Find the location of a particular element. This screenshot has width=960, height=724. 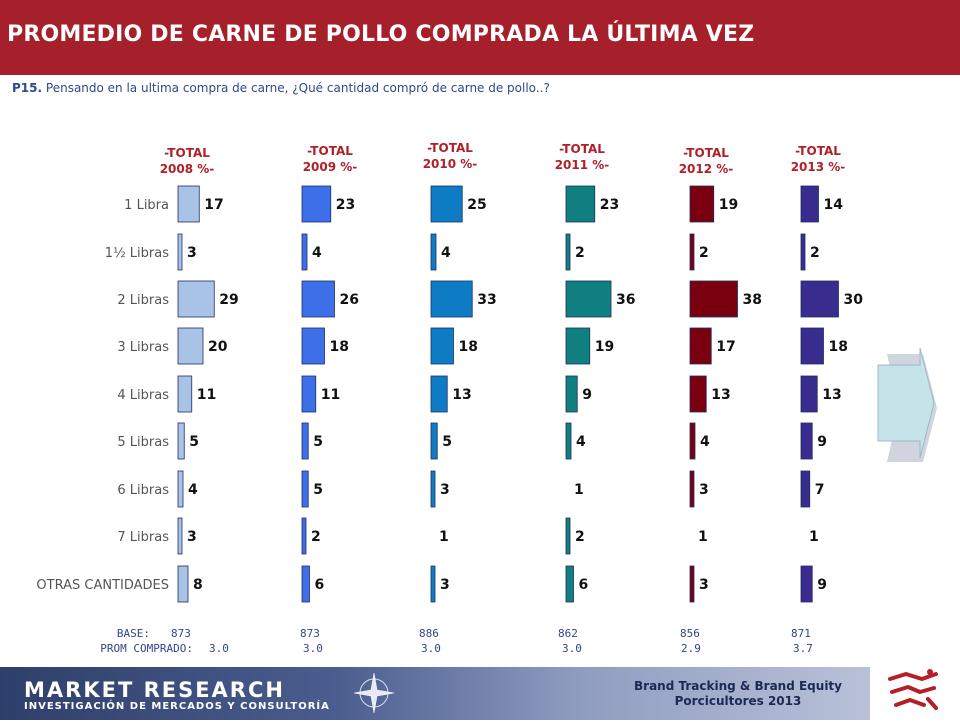

bar-value-label: 9 is located at coordinates (822, 585).